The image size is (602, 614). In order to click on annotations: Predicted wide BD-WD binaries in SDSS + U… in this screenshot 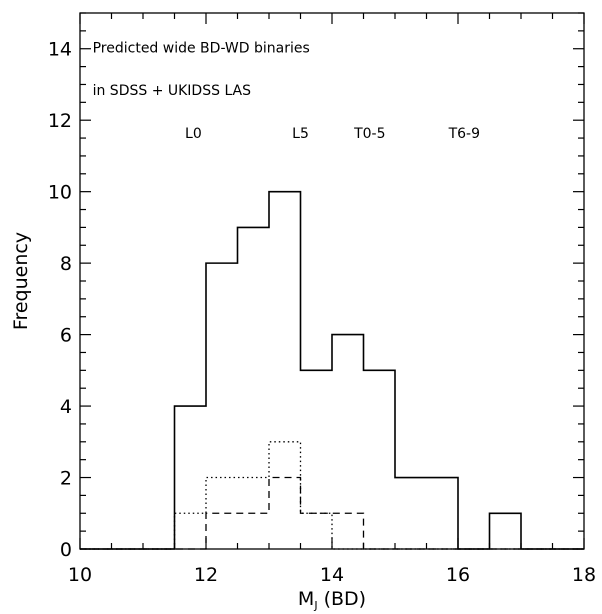, I will do `click(286, 91)`.